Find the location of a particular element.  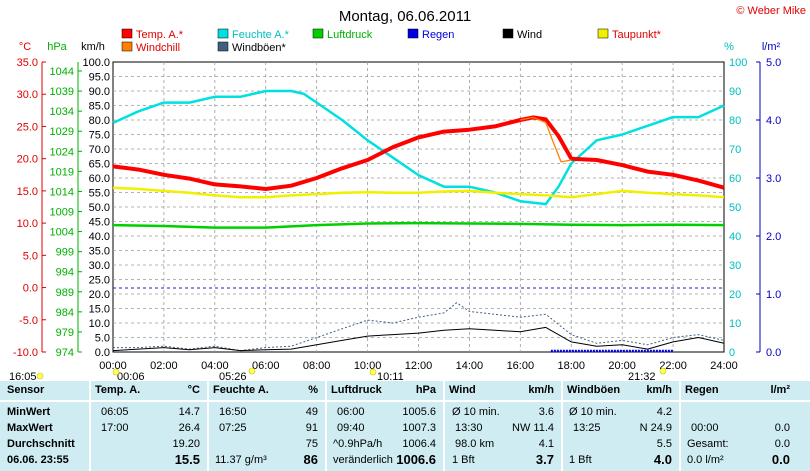

pressure-tick-label: 1019 is located at coordinates (62, 172).